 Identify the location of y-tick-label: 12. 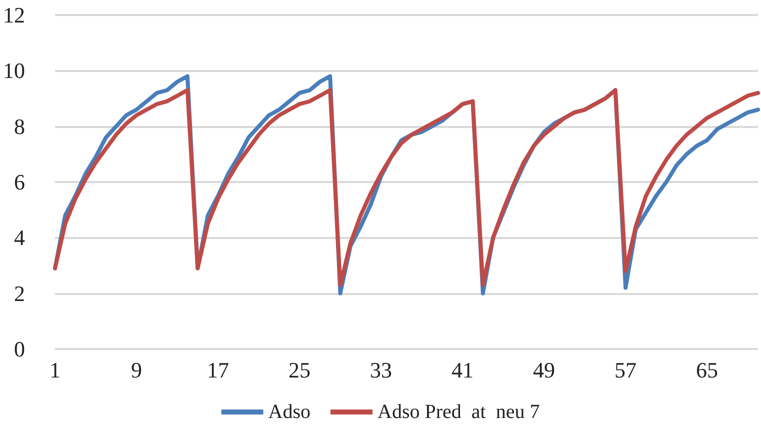
(14, 15).